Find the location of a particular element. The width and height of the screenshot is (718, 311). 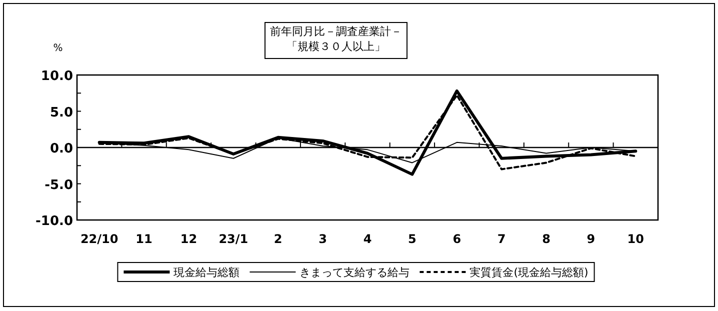

x-tick-label: 12 is located at coordinates (189, 239).